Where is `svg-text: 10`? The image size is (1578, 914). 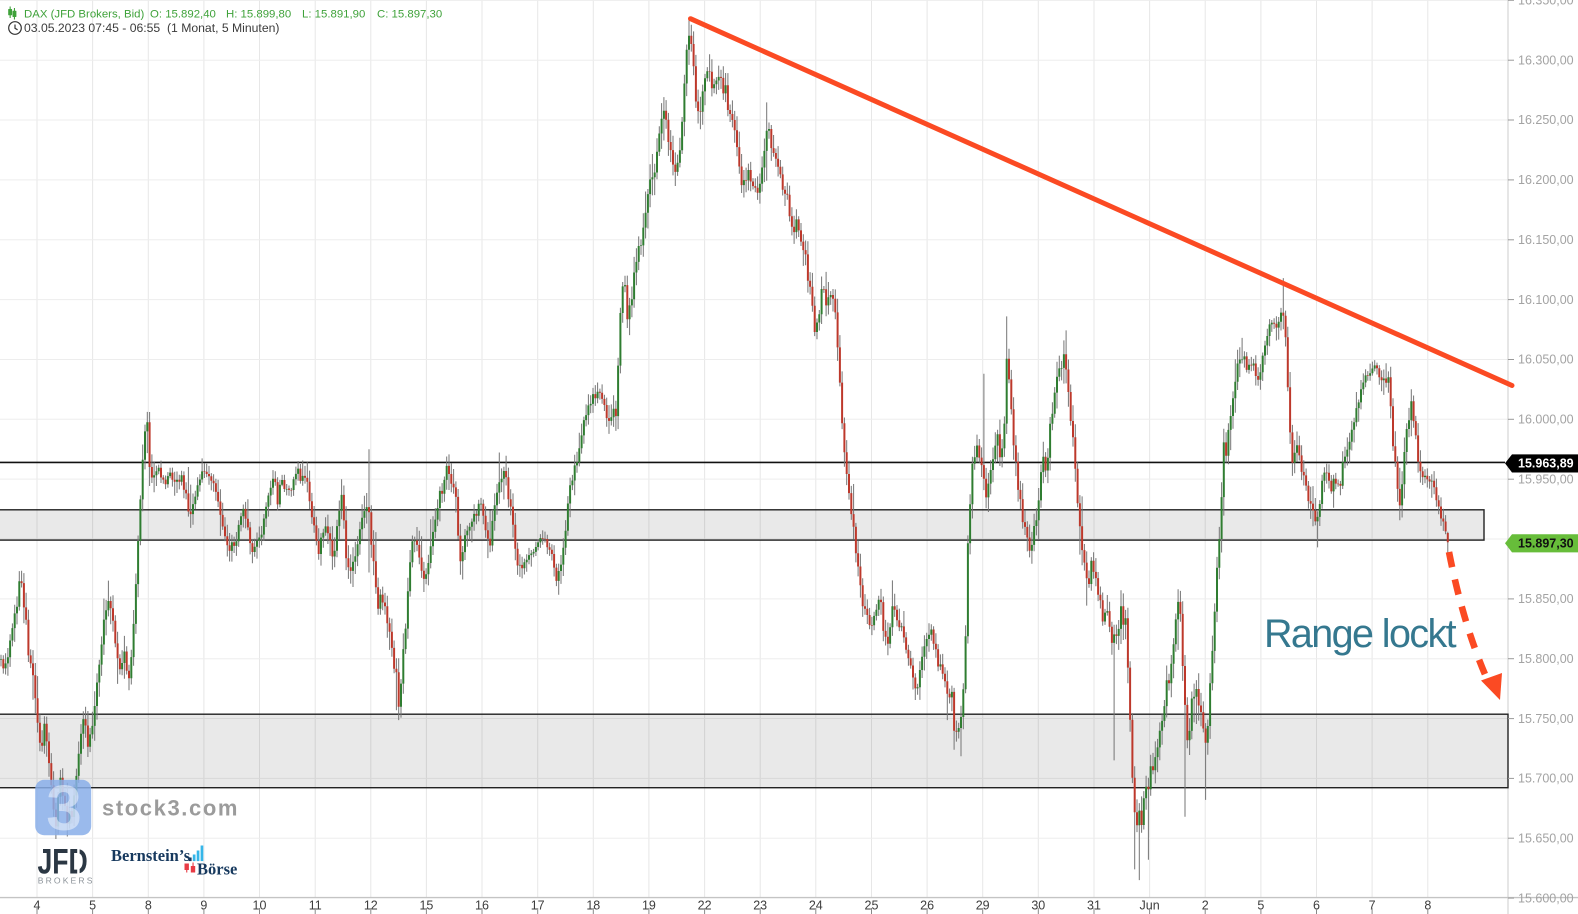 svg-text: 10 is located at coordinates (260, 906).